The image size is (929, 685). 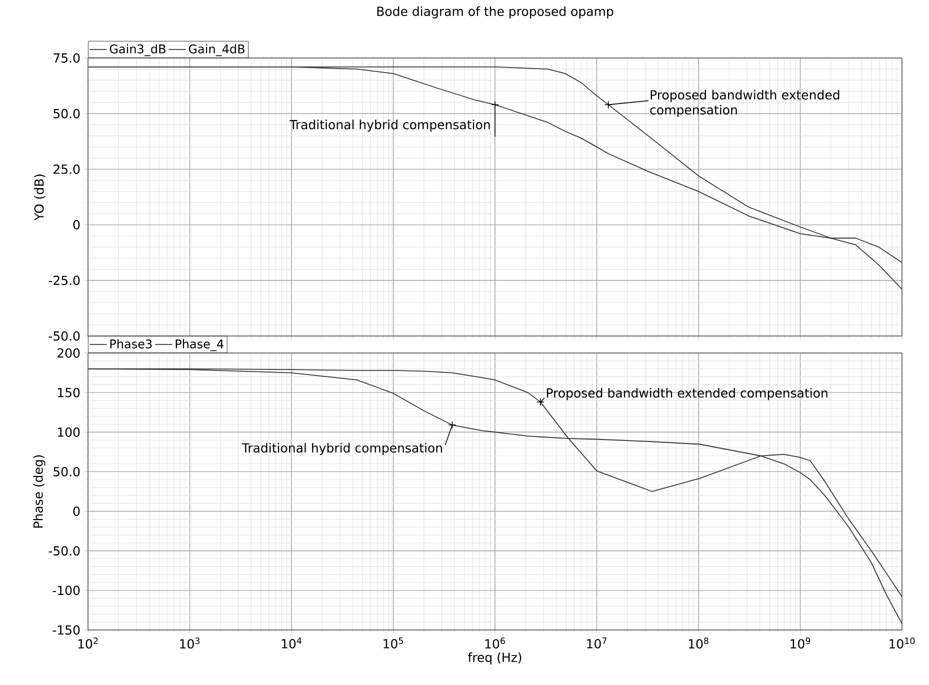 What do you see at coordinates (393, 643) in the screenshot?
I see `x-tick-label: 10$^{5}$` at bounding box center [393, 643].